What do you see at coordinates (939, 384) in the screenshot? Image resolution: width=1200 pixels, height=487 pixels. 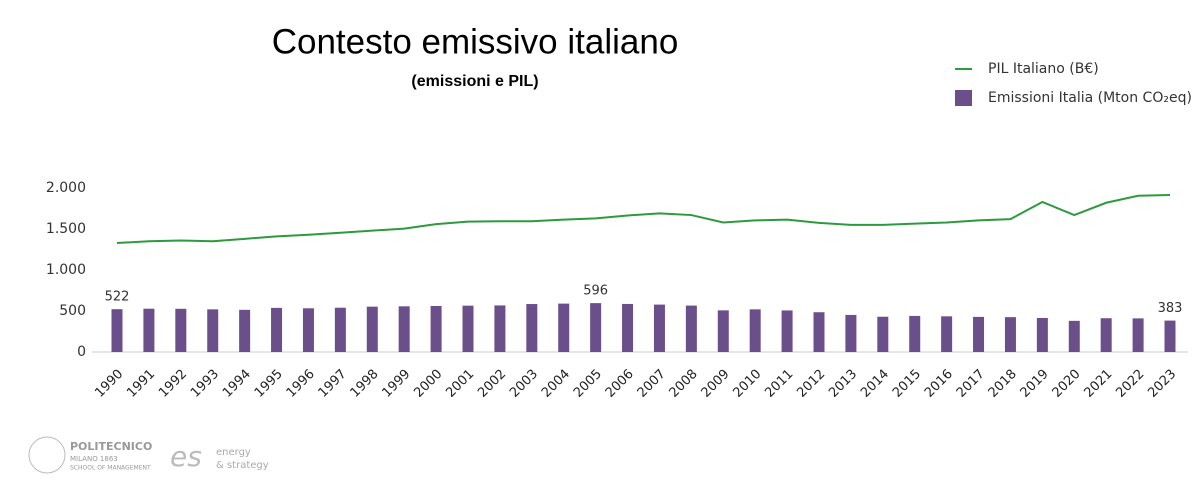 I see `x-tick-label: 2016` at bounding box center [939, 384].